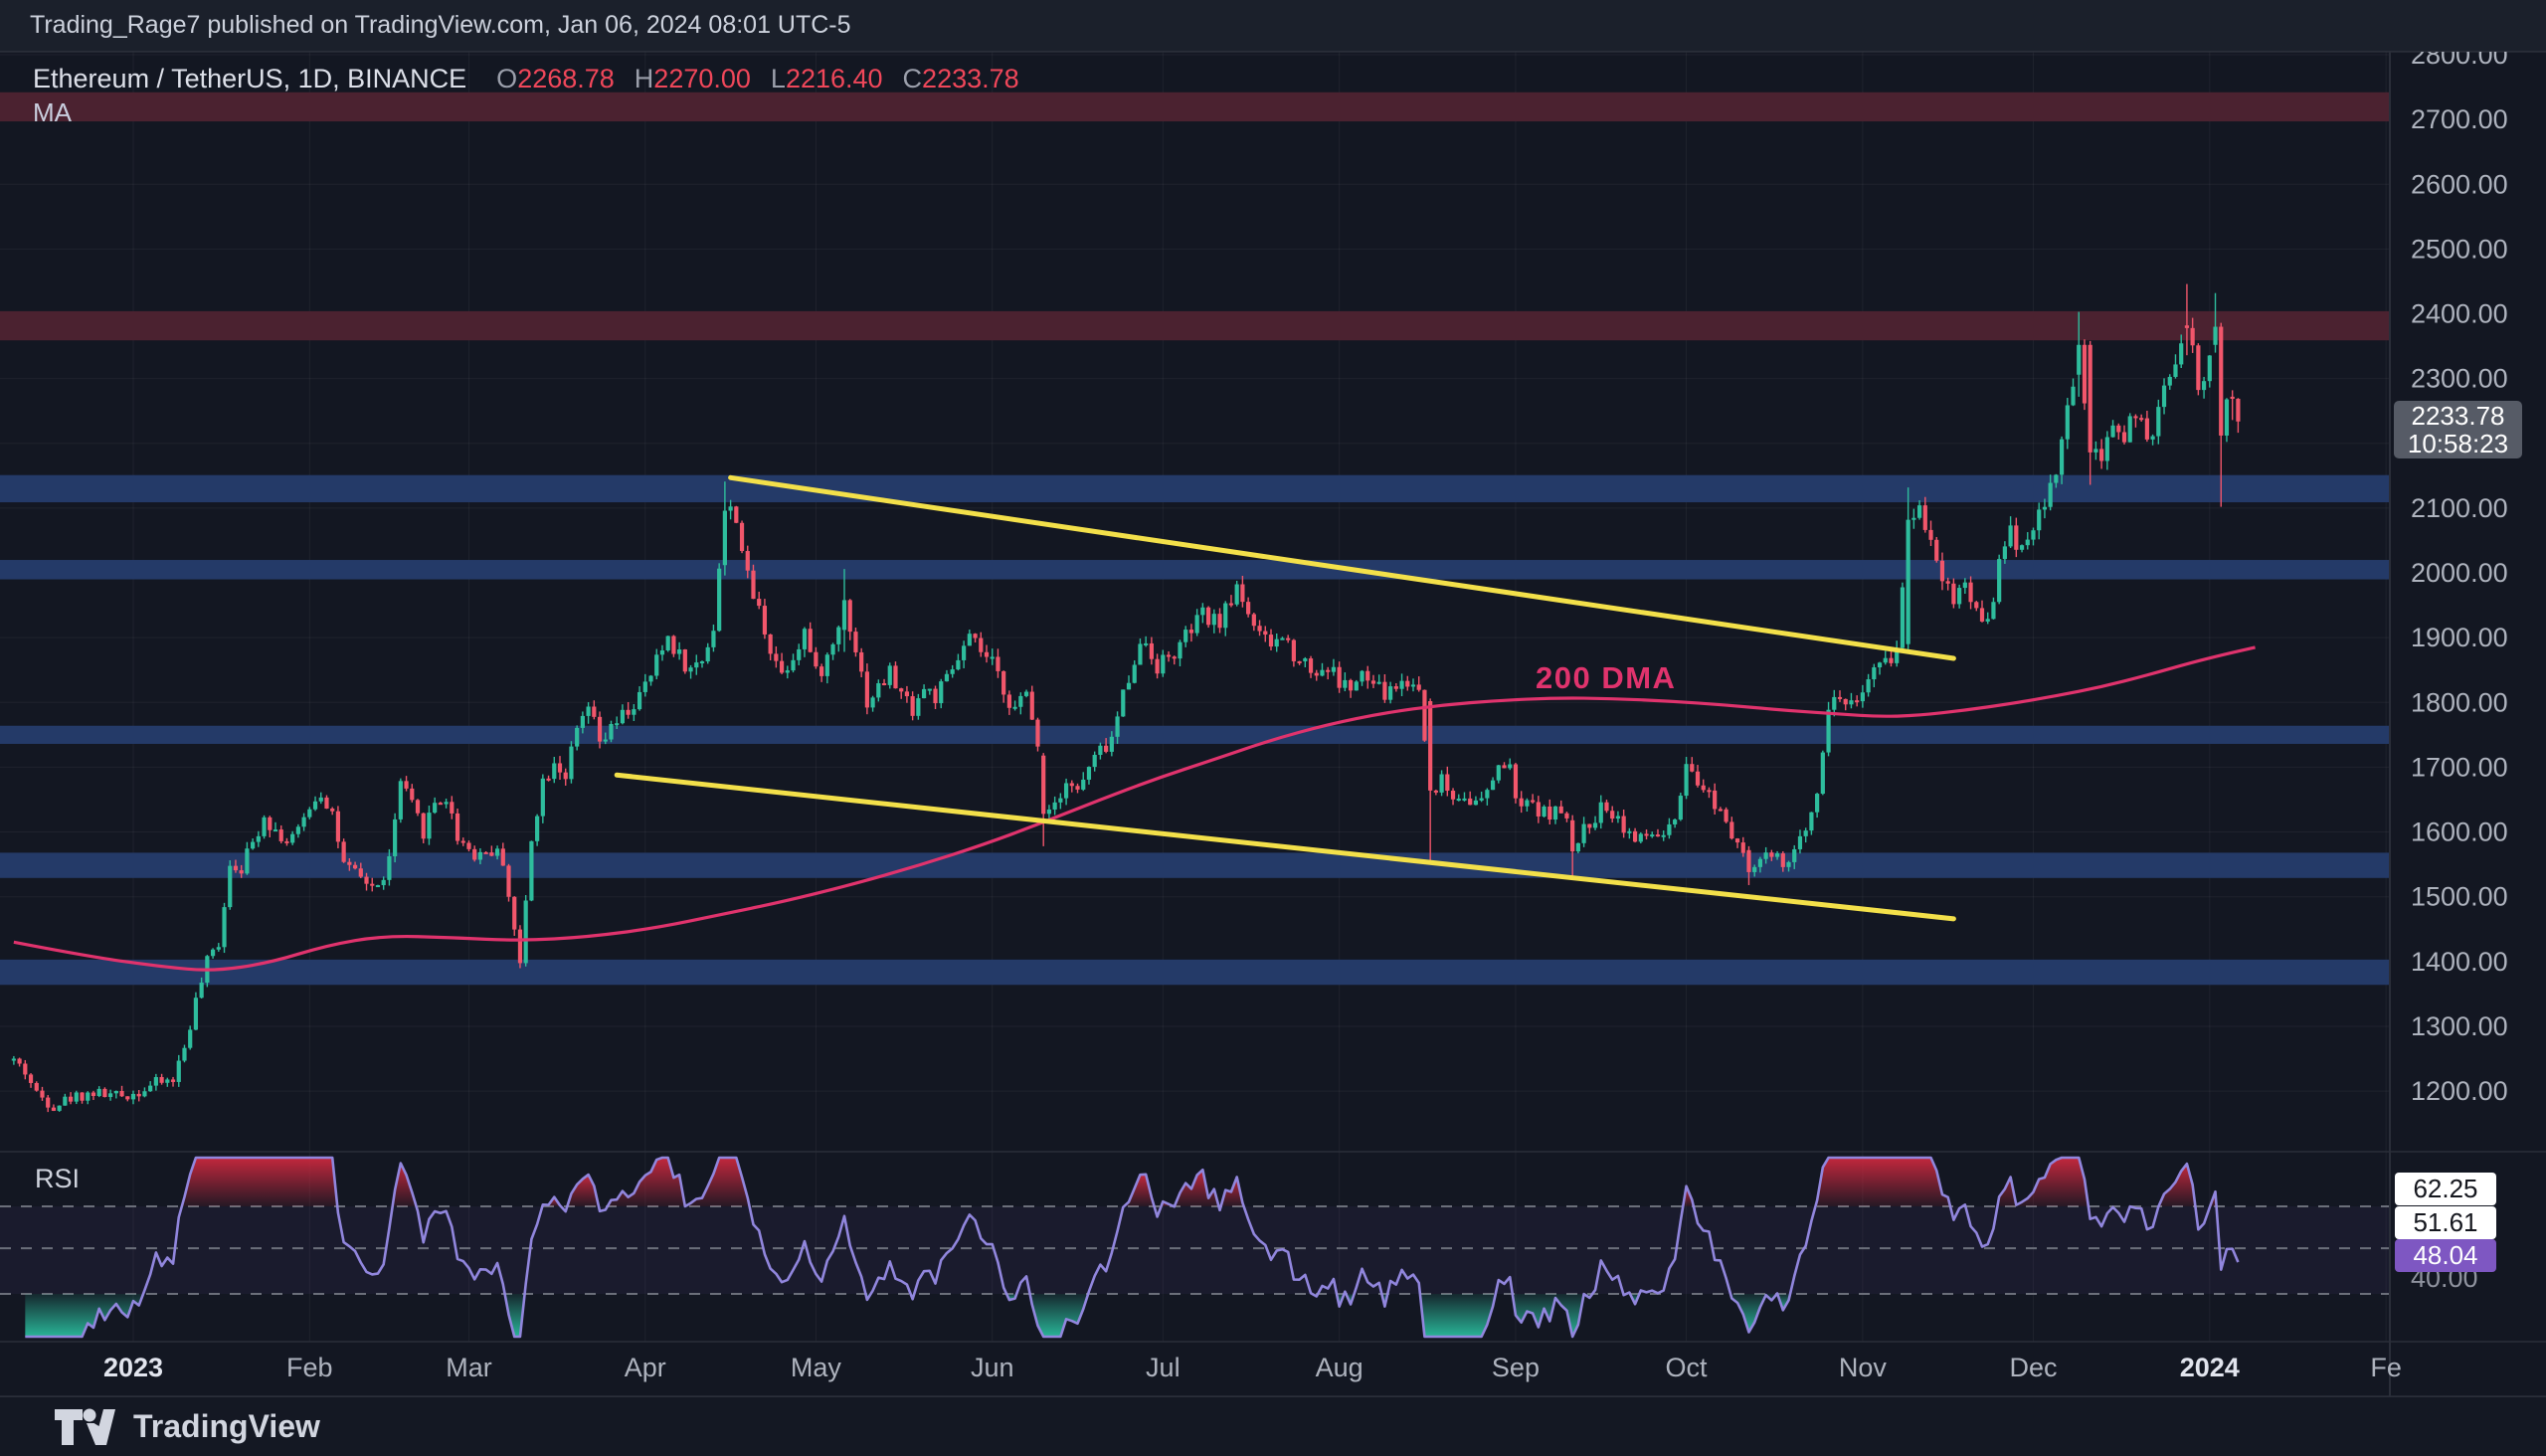 Image resolution: width=2546 pixels, height=1456 pixels. What do you see at coordinates (2459, 962) in the screenshot?
I see `price-tick-label: 1400.00` at bounding box center [2459, 962].